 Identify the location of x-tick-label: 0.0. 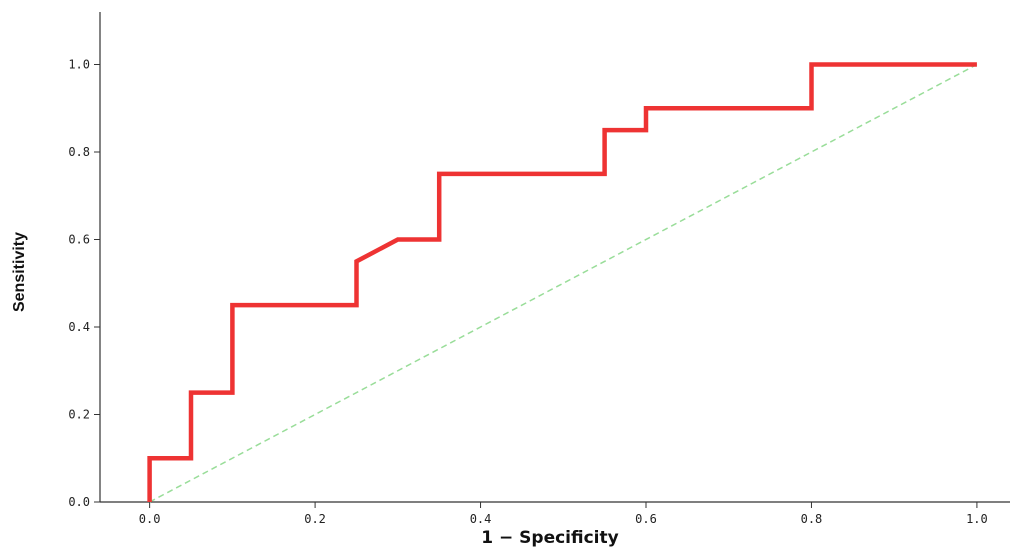
(150, 519).